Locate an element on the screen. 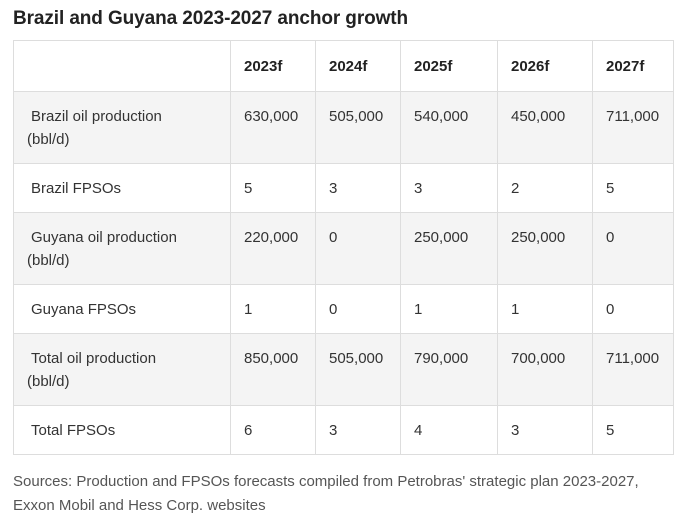 The image size is (695, 525). table-cell: 4 is located at coordinates (449, 430).